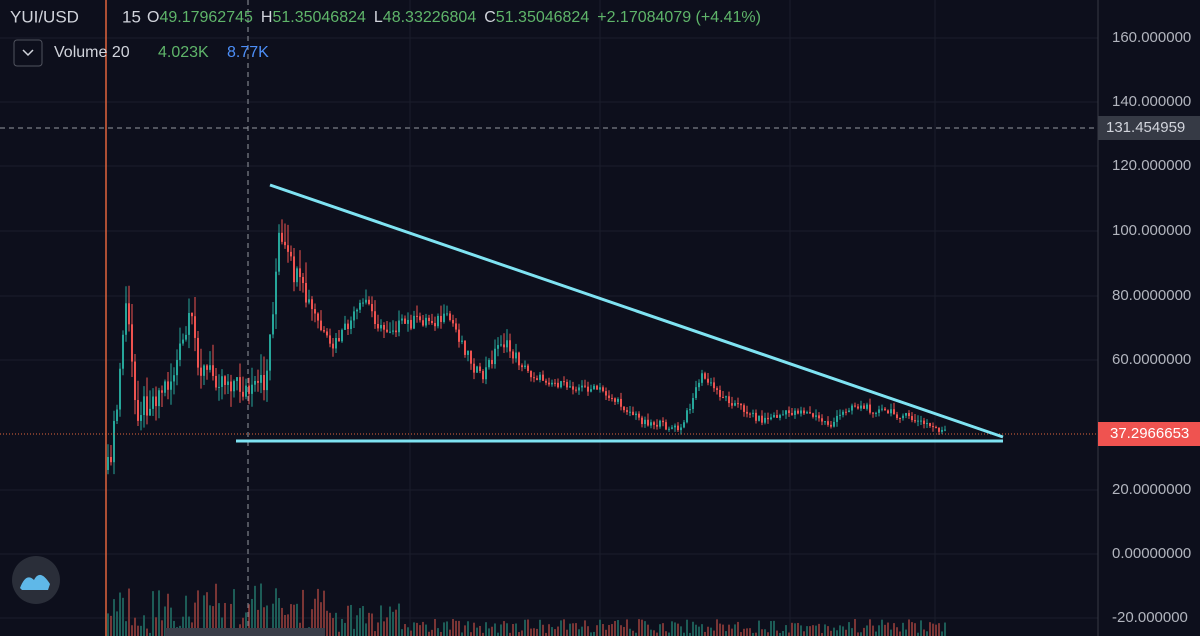  Describe the element at coordinates (28, 53) in the screenshot. I see `collapse-button` at that location.